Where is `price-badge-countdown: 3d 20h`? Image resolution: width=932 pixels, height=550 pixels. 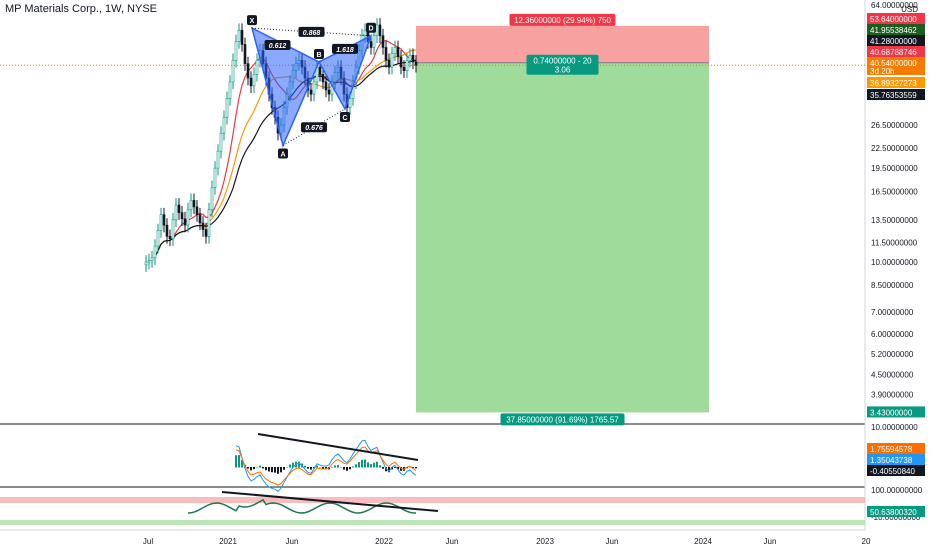 price-badge-countdown: 3d 20h is located at coordinates (882, 71).